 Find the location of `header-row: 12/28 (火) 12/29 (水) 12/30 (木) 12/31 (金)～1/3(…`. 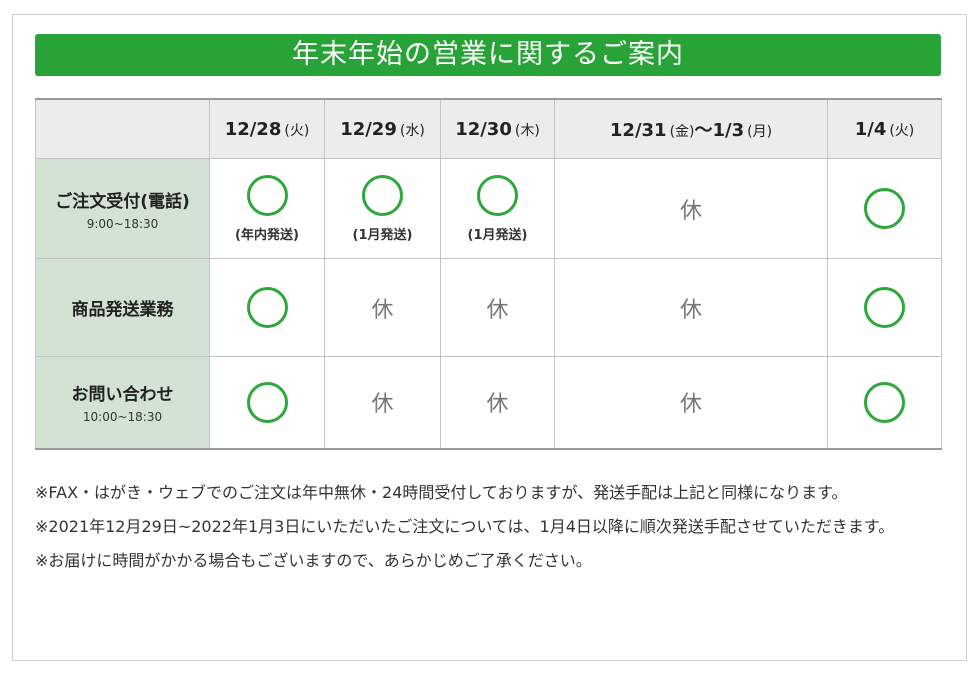

header-row: 12/28 (火) 12/29 (水) 12/30 (木) 12/31 (金)～1/3(… is located at coordinates (488, 128).